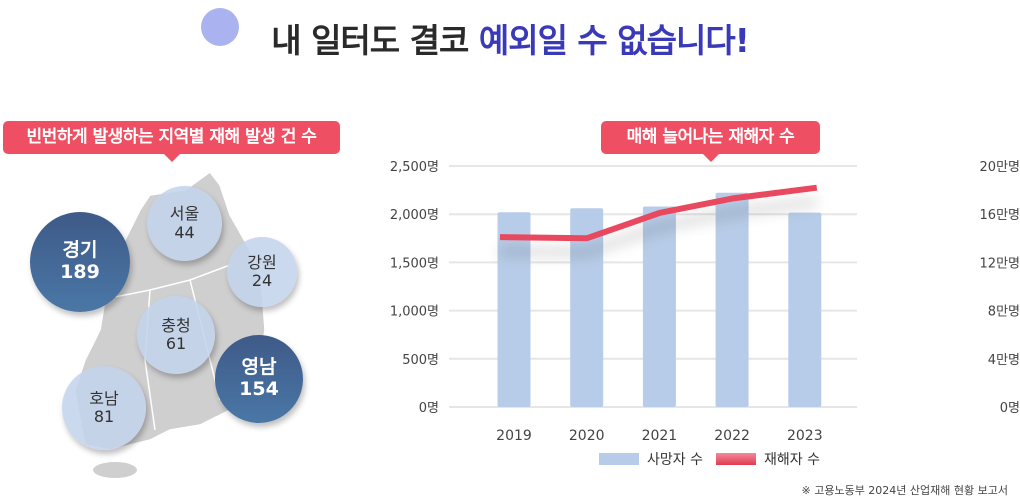  I want to click on region-name: 강원, so click(262, 262).